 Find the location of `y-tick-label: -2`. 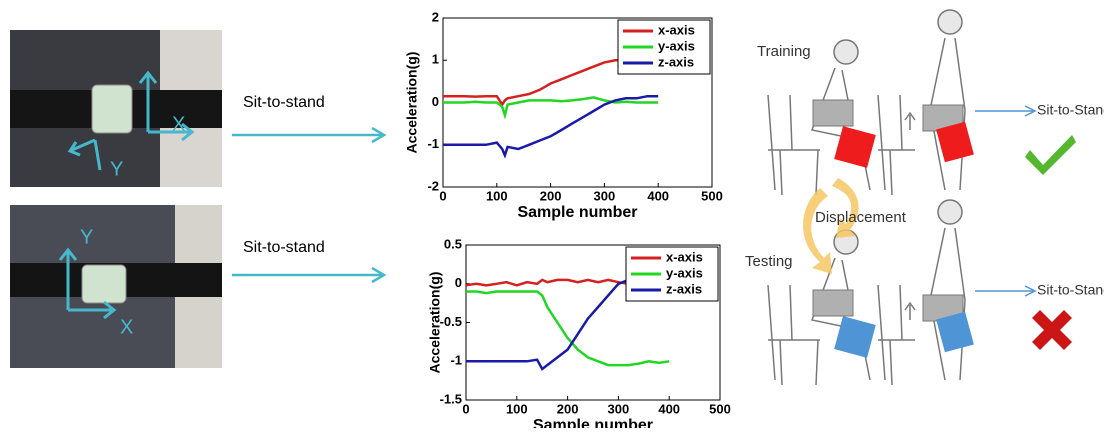

y-tick-label: -2 is located at coordinates (433, 185).